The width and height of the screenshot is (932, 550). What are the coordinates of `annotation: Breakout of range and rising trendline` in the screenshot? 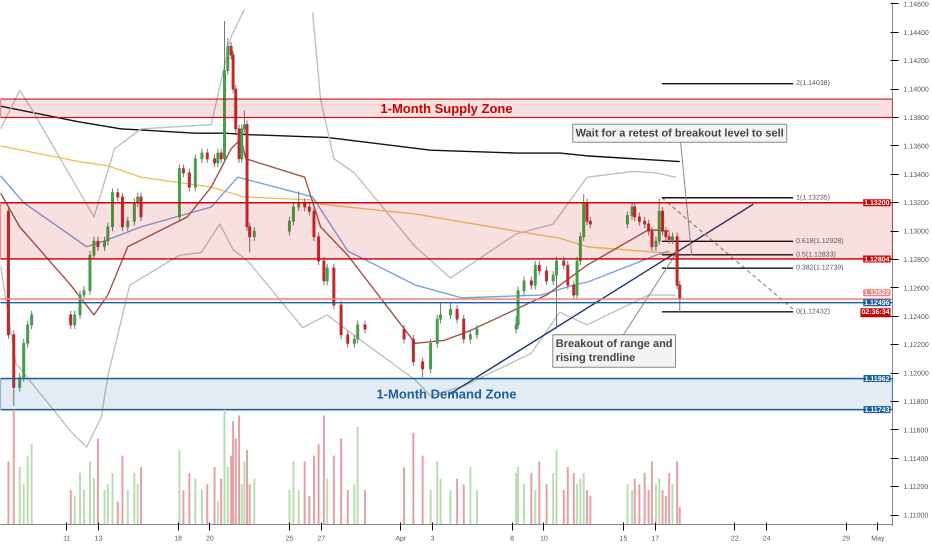 It's located at (614, 351).